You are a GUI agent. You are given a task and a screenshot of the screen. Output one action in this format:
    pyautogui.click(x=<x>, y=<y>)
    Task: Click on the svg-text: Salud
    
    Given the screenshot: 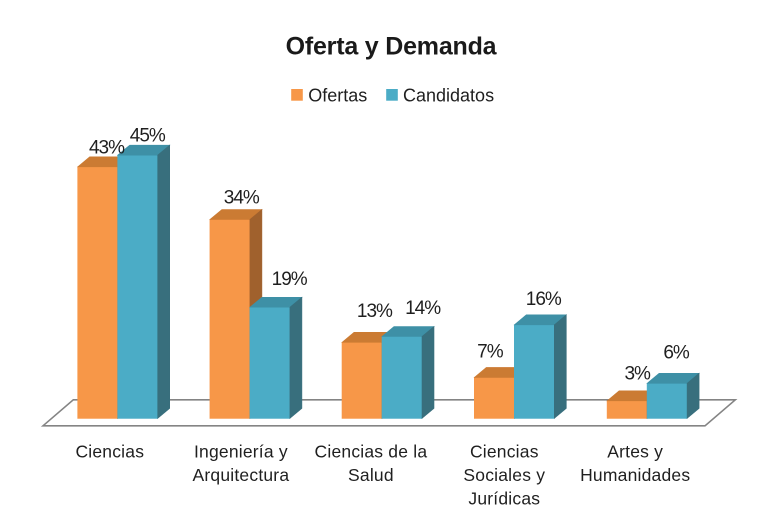 What is the action you would take?
    pyautogui.click(x=371, y=475)
    